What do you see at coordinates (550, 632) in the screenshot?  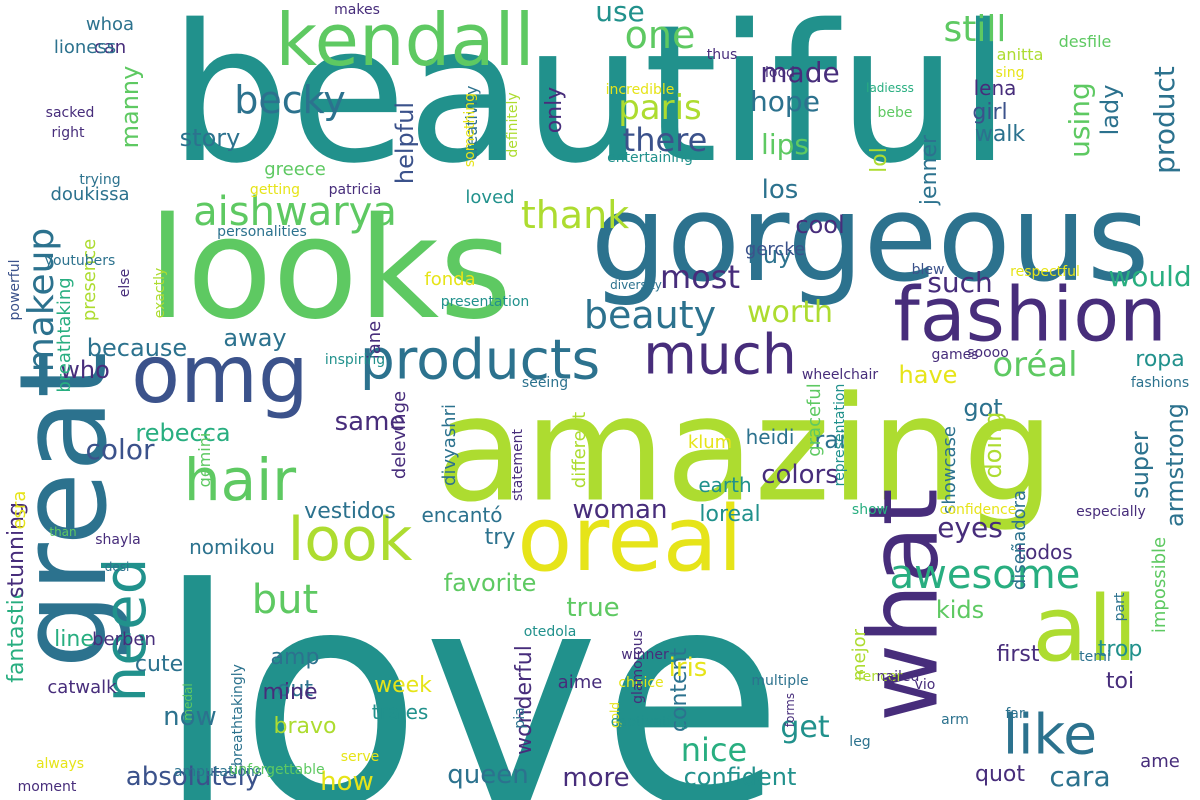 I see `word-177: otedola` at bounding box center [550, 632].